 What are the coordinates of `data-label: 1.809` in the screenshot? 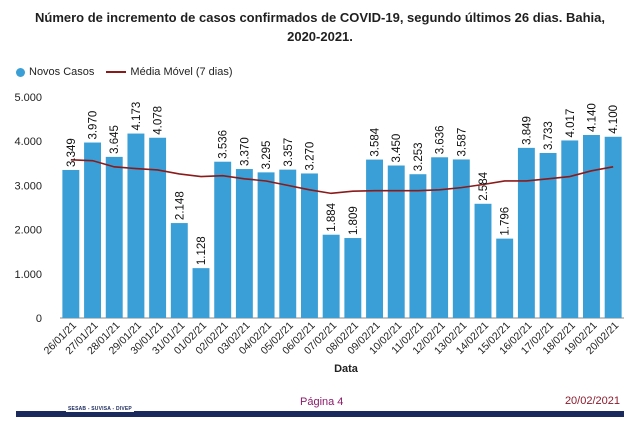 It's located at (354, 220).